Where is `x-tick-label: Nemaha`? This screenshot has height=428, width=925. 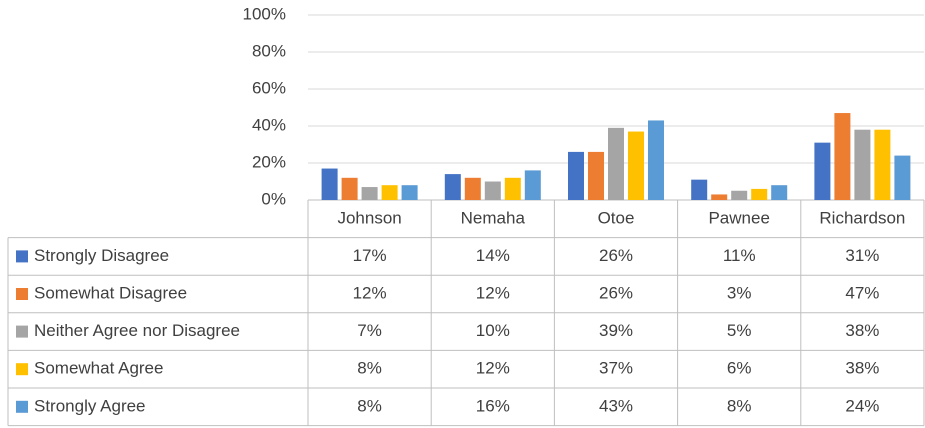
x-tick-label: Nemaha is located at coordinates (493, 217).